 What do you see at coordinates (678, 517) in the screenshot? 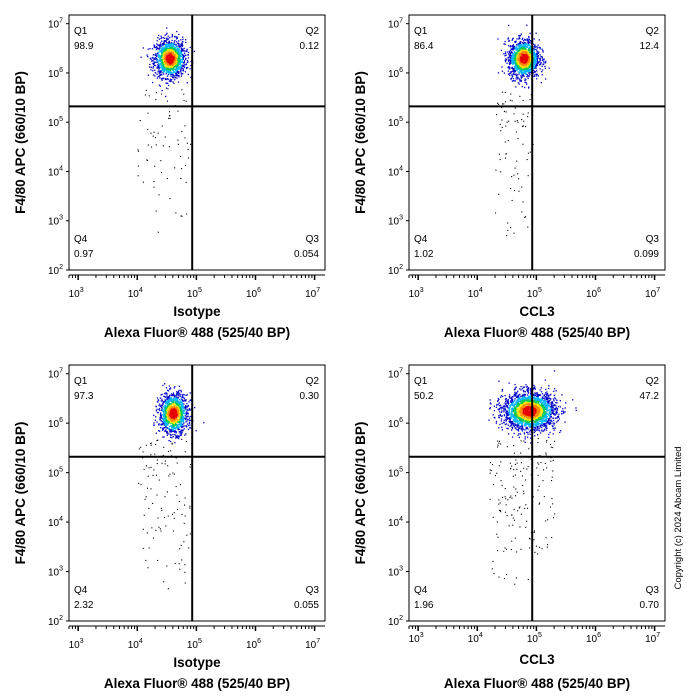
I see `copyright-text: Copyright (c) 2024 Abcam Limited` at bounding box center [678, 517].